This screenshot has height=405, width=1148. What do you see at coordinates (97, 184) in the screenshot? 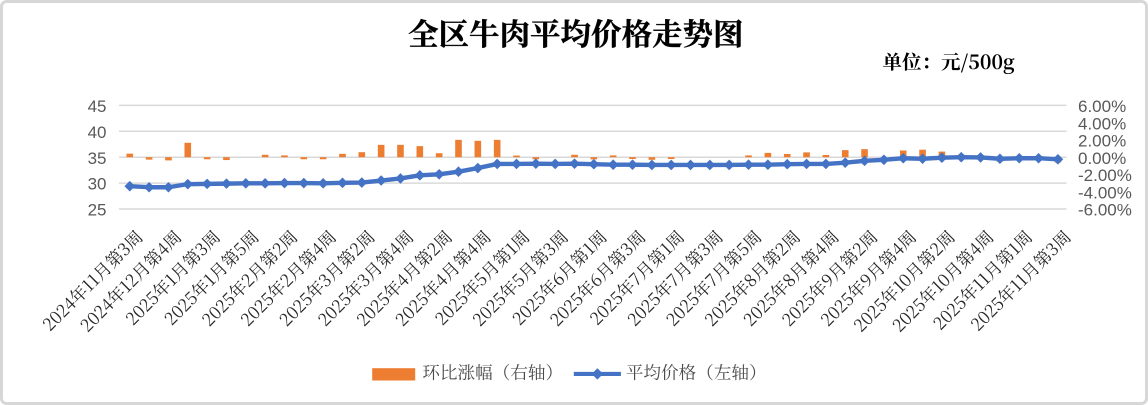
I see `svg-text: 30` at bounding box center [97, 184].